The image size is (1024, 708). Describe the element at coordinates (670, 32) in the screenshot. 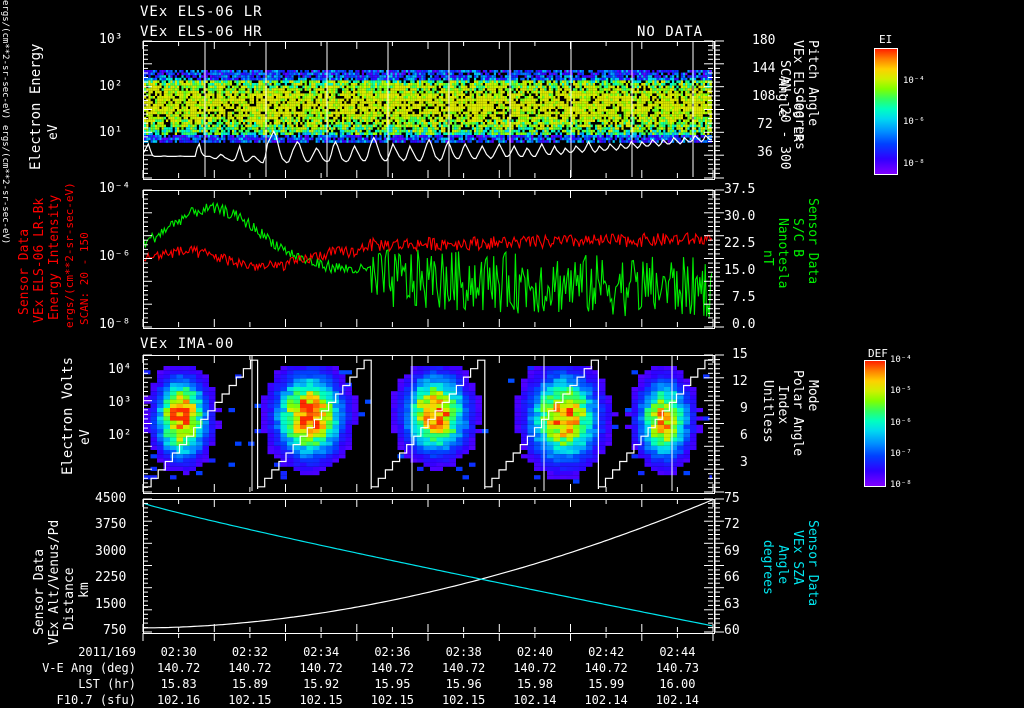

I see `no-data-label: NO DATA` at that location.